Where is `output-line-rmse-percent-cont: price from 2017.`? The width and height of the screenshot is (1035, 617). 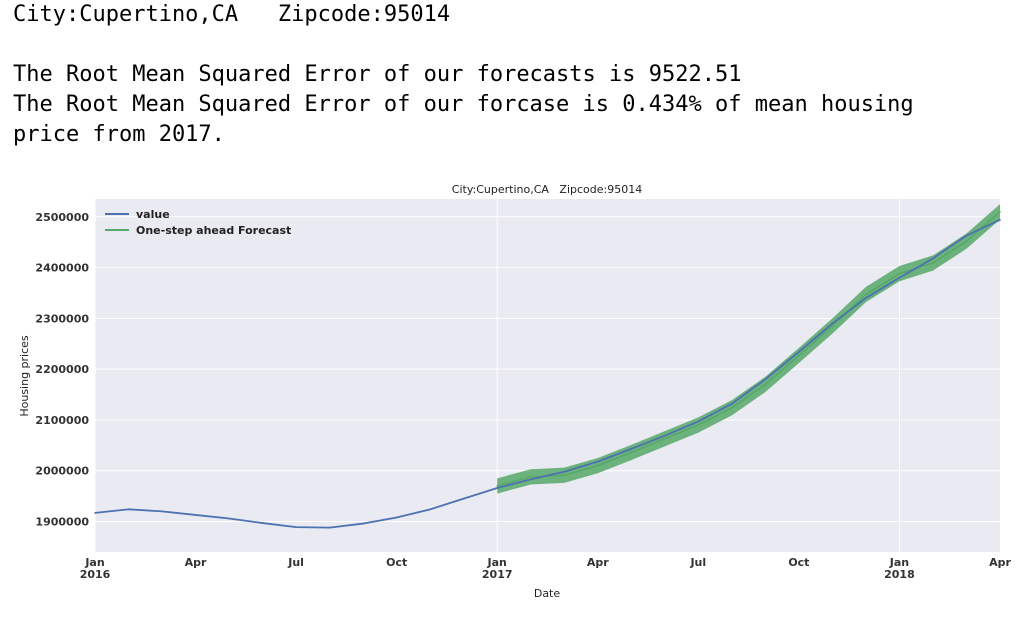
output-line-rmse-percent-cont: price from 2017. is located at coordinates (119, 134).